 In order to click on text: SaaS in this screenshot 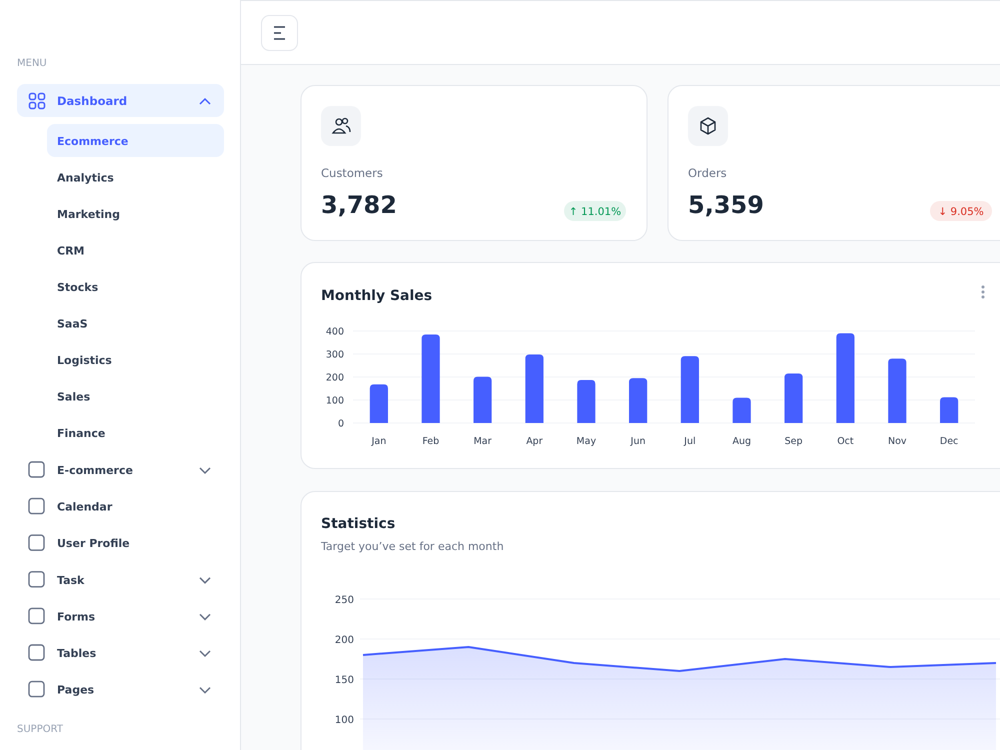, I will do `click(72, 324)`.